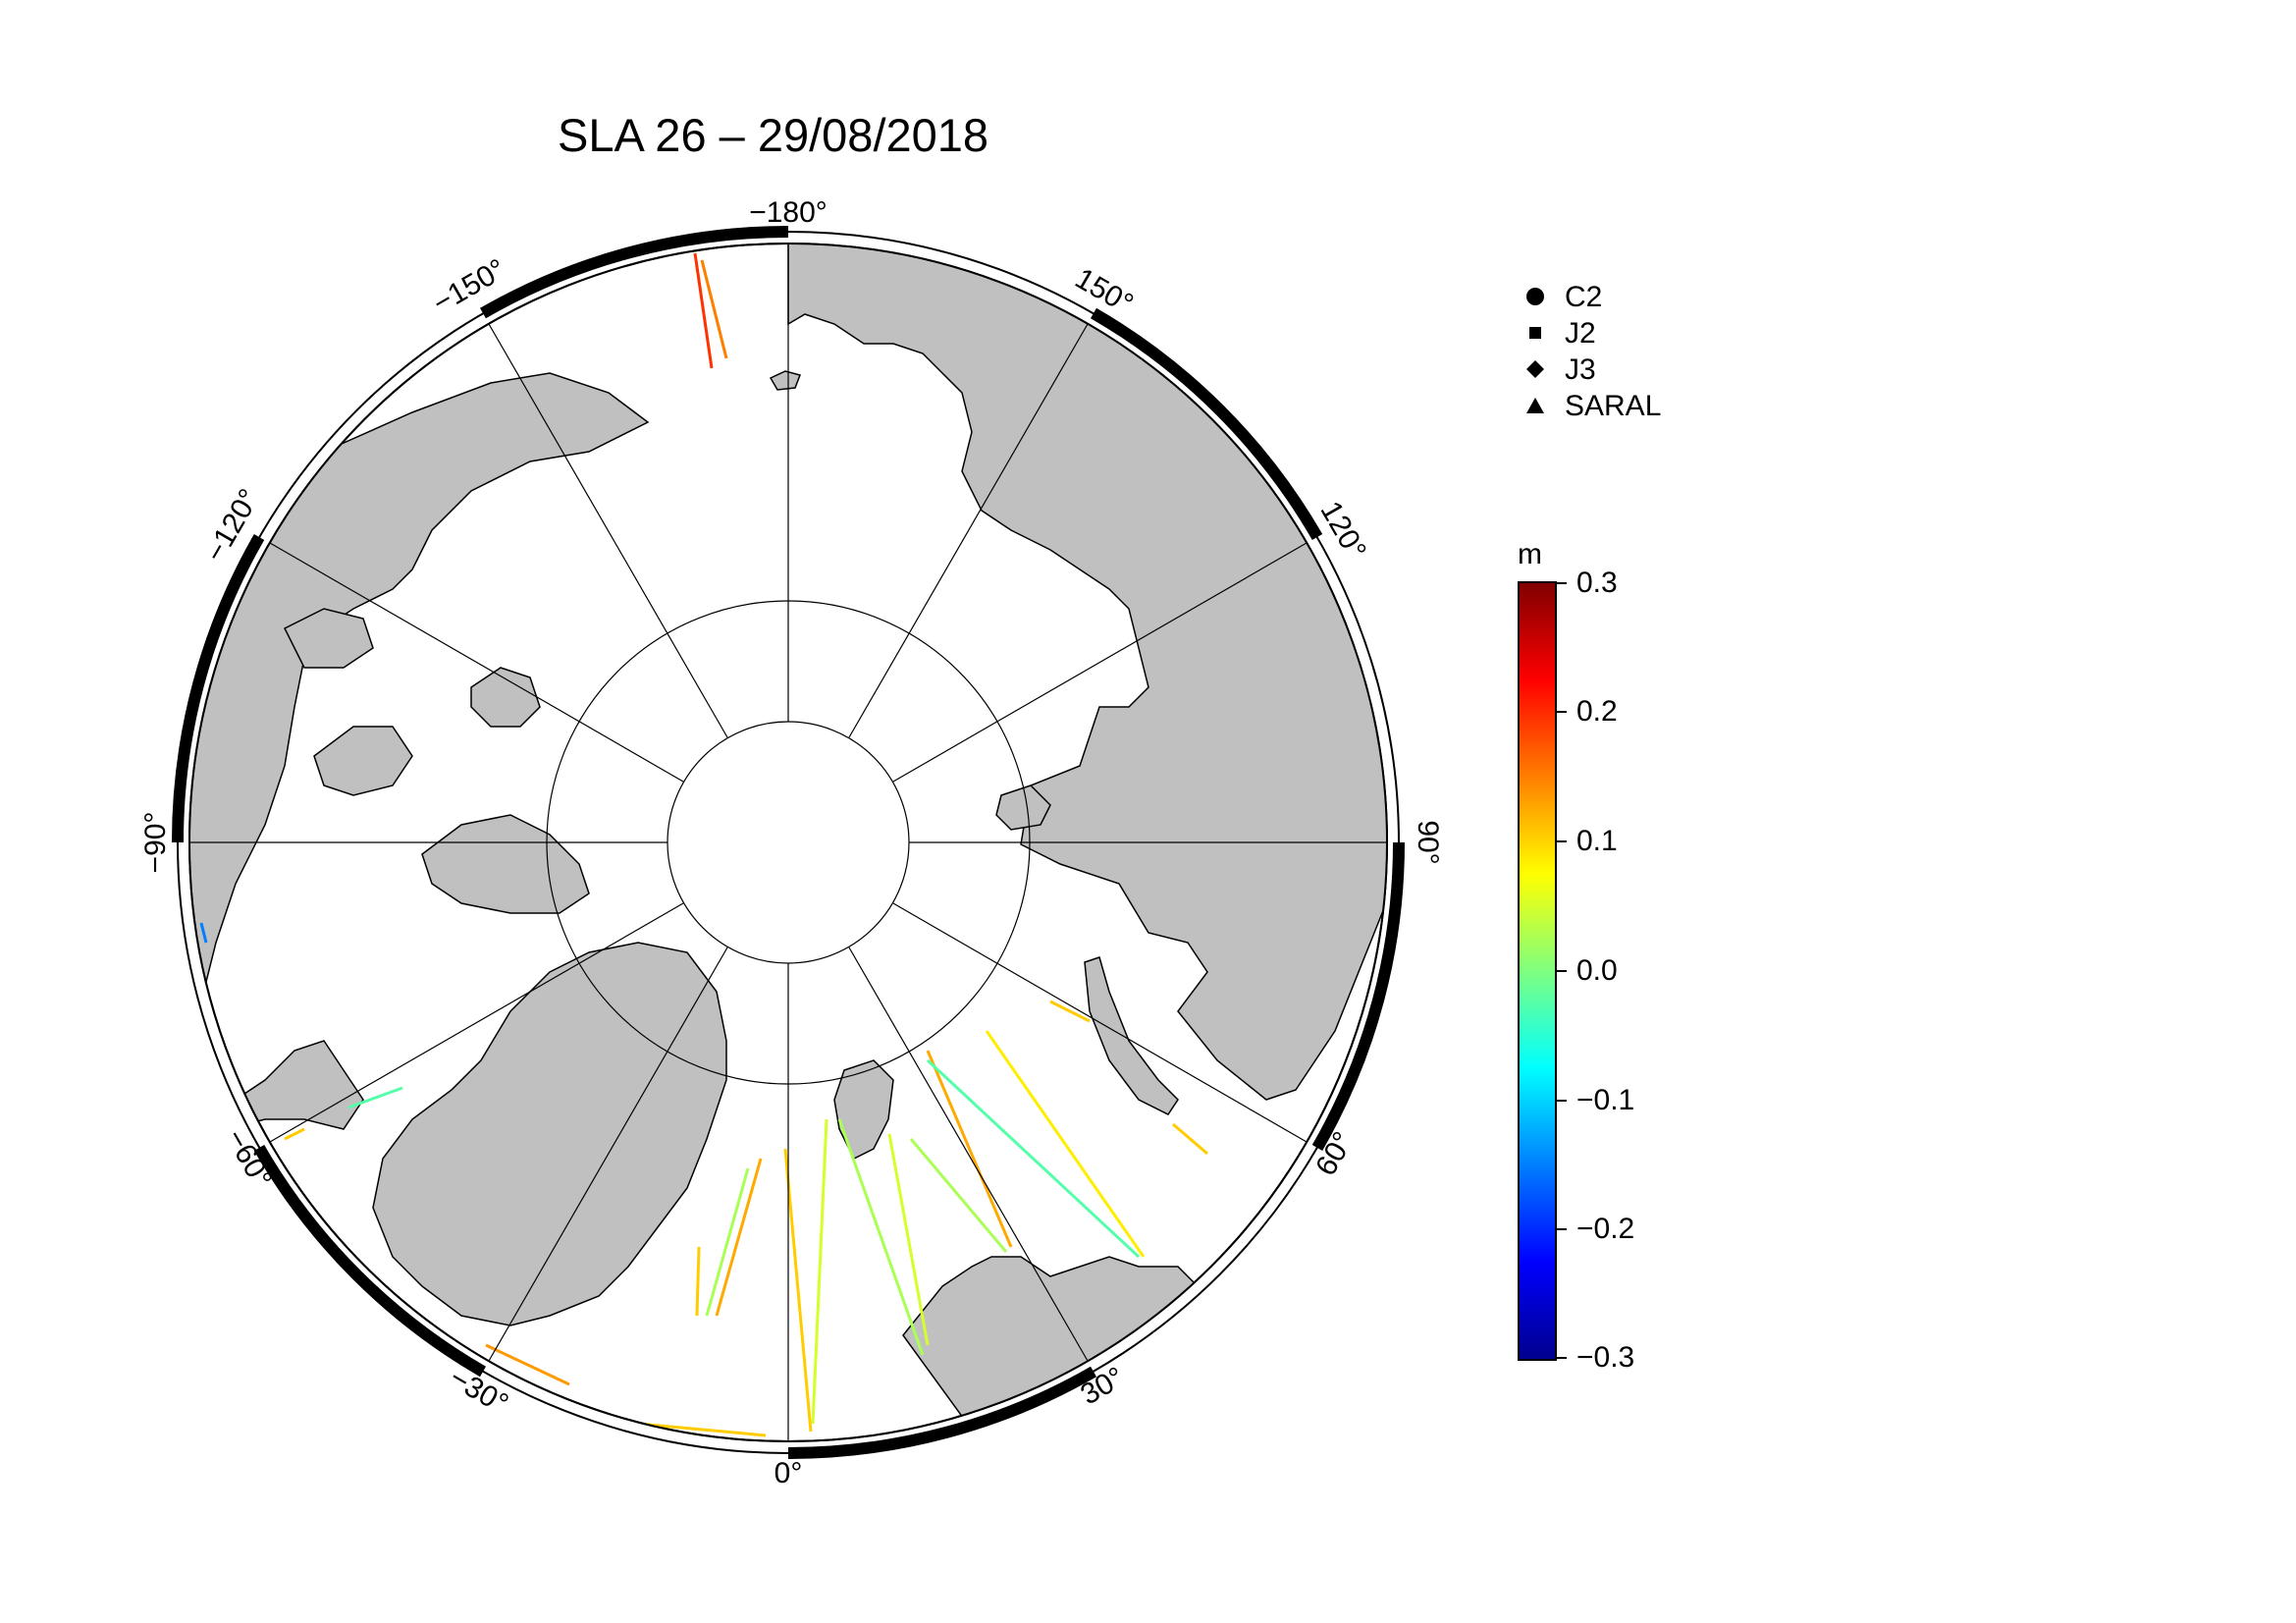  Describe the element at coordinates (1606, 1358) in the screenshot. I see `colorbar-tick-label: −0.3` at that location.